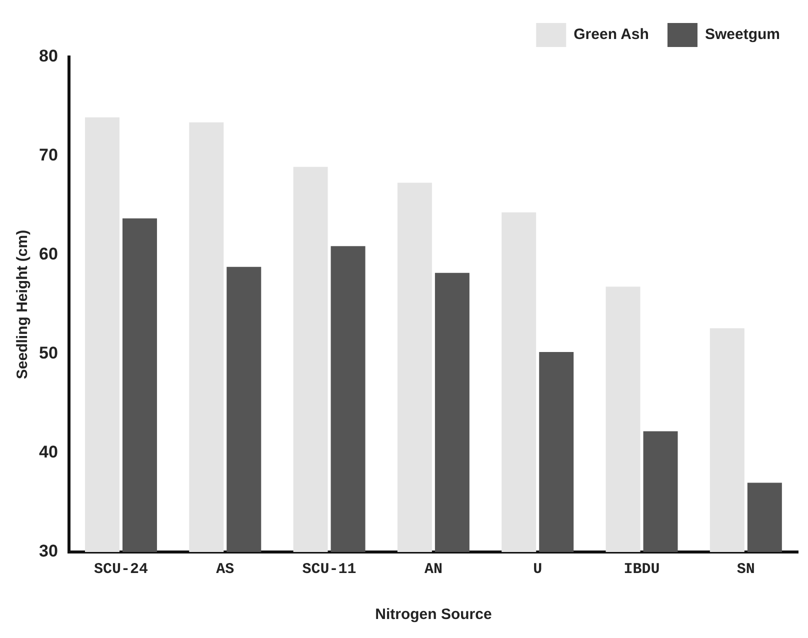 This screenshot has width=808, height=638. What do you see at coordinates (433, 569) in the screenshot?
I see `x-tick-label: AN` at bounding box center [433, 569].